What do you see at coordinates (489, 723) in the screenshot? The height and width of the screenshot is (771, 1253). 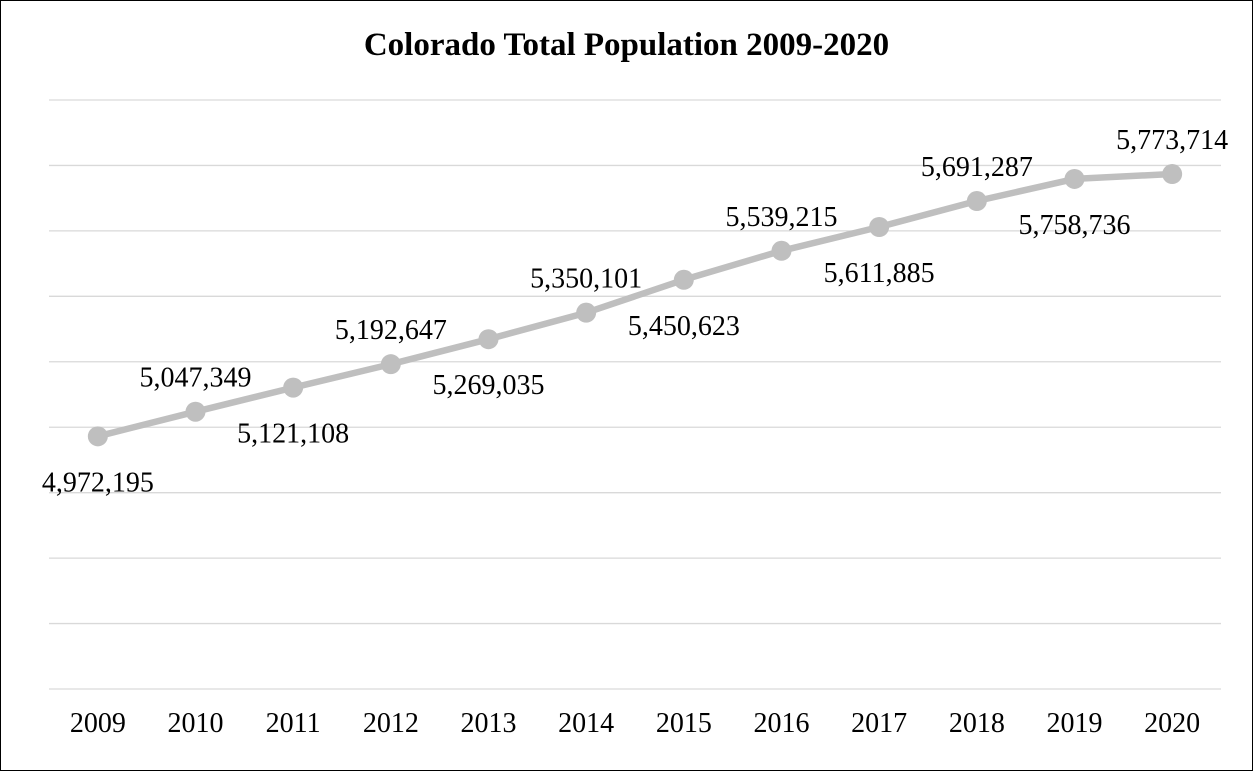 I see `x-tick-2013: 2013` at bounding box center [489, 723].